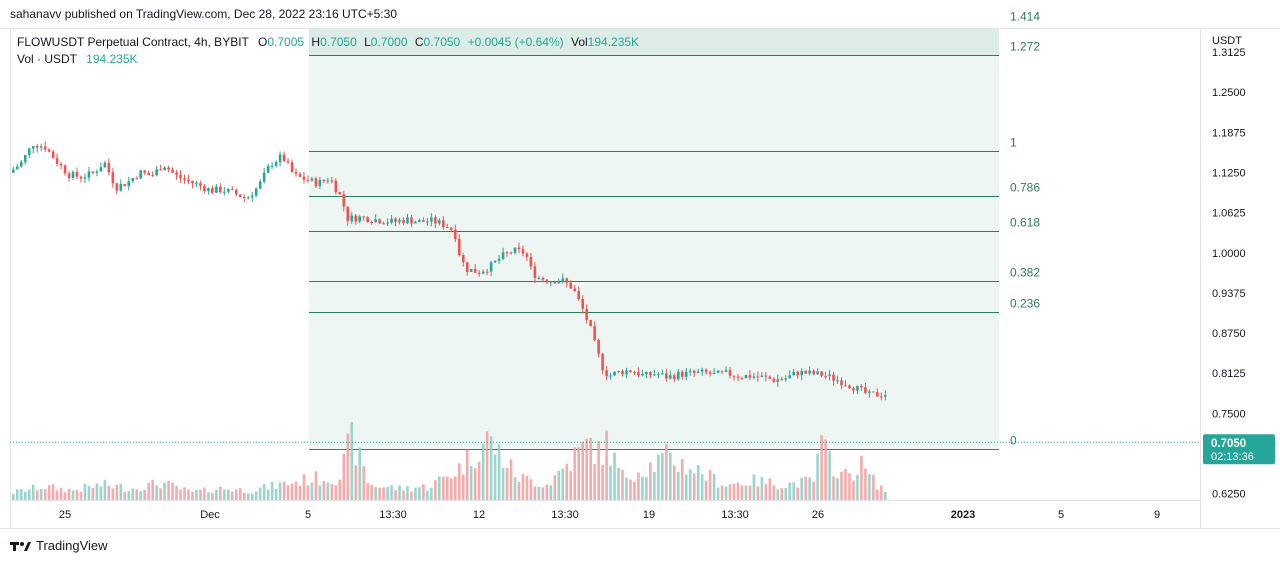 This screenshot has width=1280, height=563. I want to click on fib-level-label: 0.618, so click(1025, 223).